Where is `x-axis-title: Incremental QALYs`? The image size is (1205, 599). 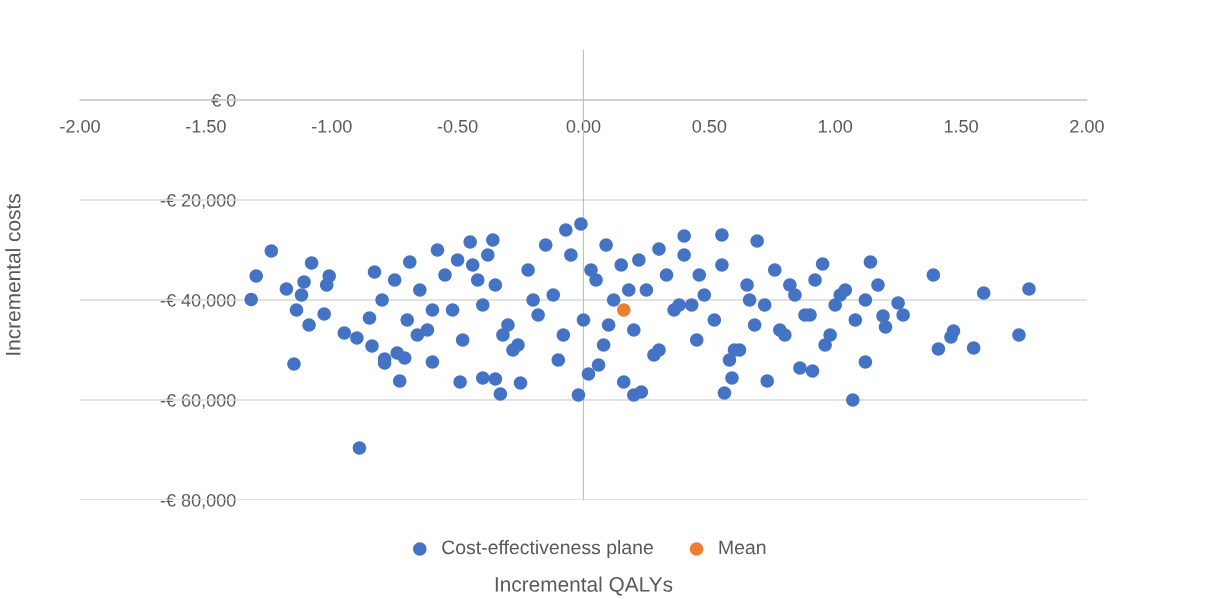
x-axis-title: Incremental QALYs is located at coordinates (584, 586).